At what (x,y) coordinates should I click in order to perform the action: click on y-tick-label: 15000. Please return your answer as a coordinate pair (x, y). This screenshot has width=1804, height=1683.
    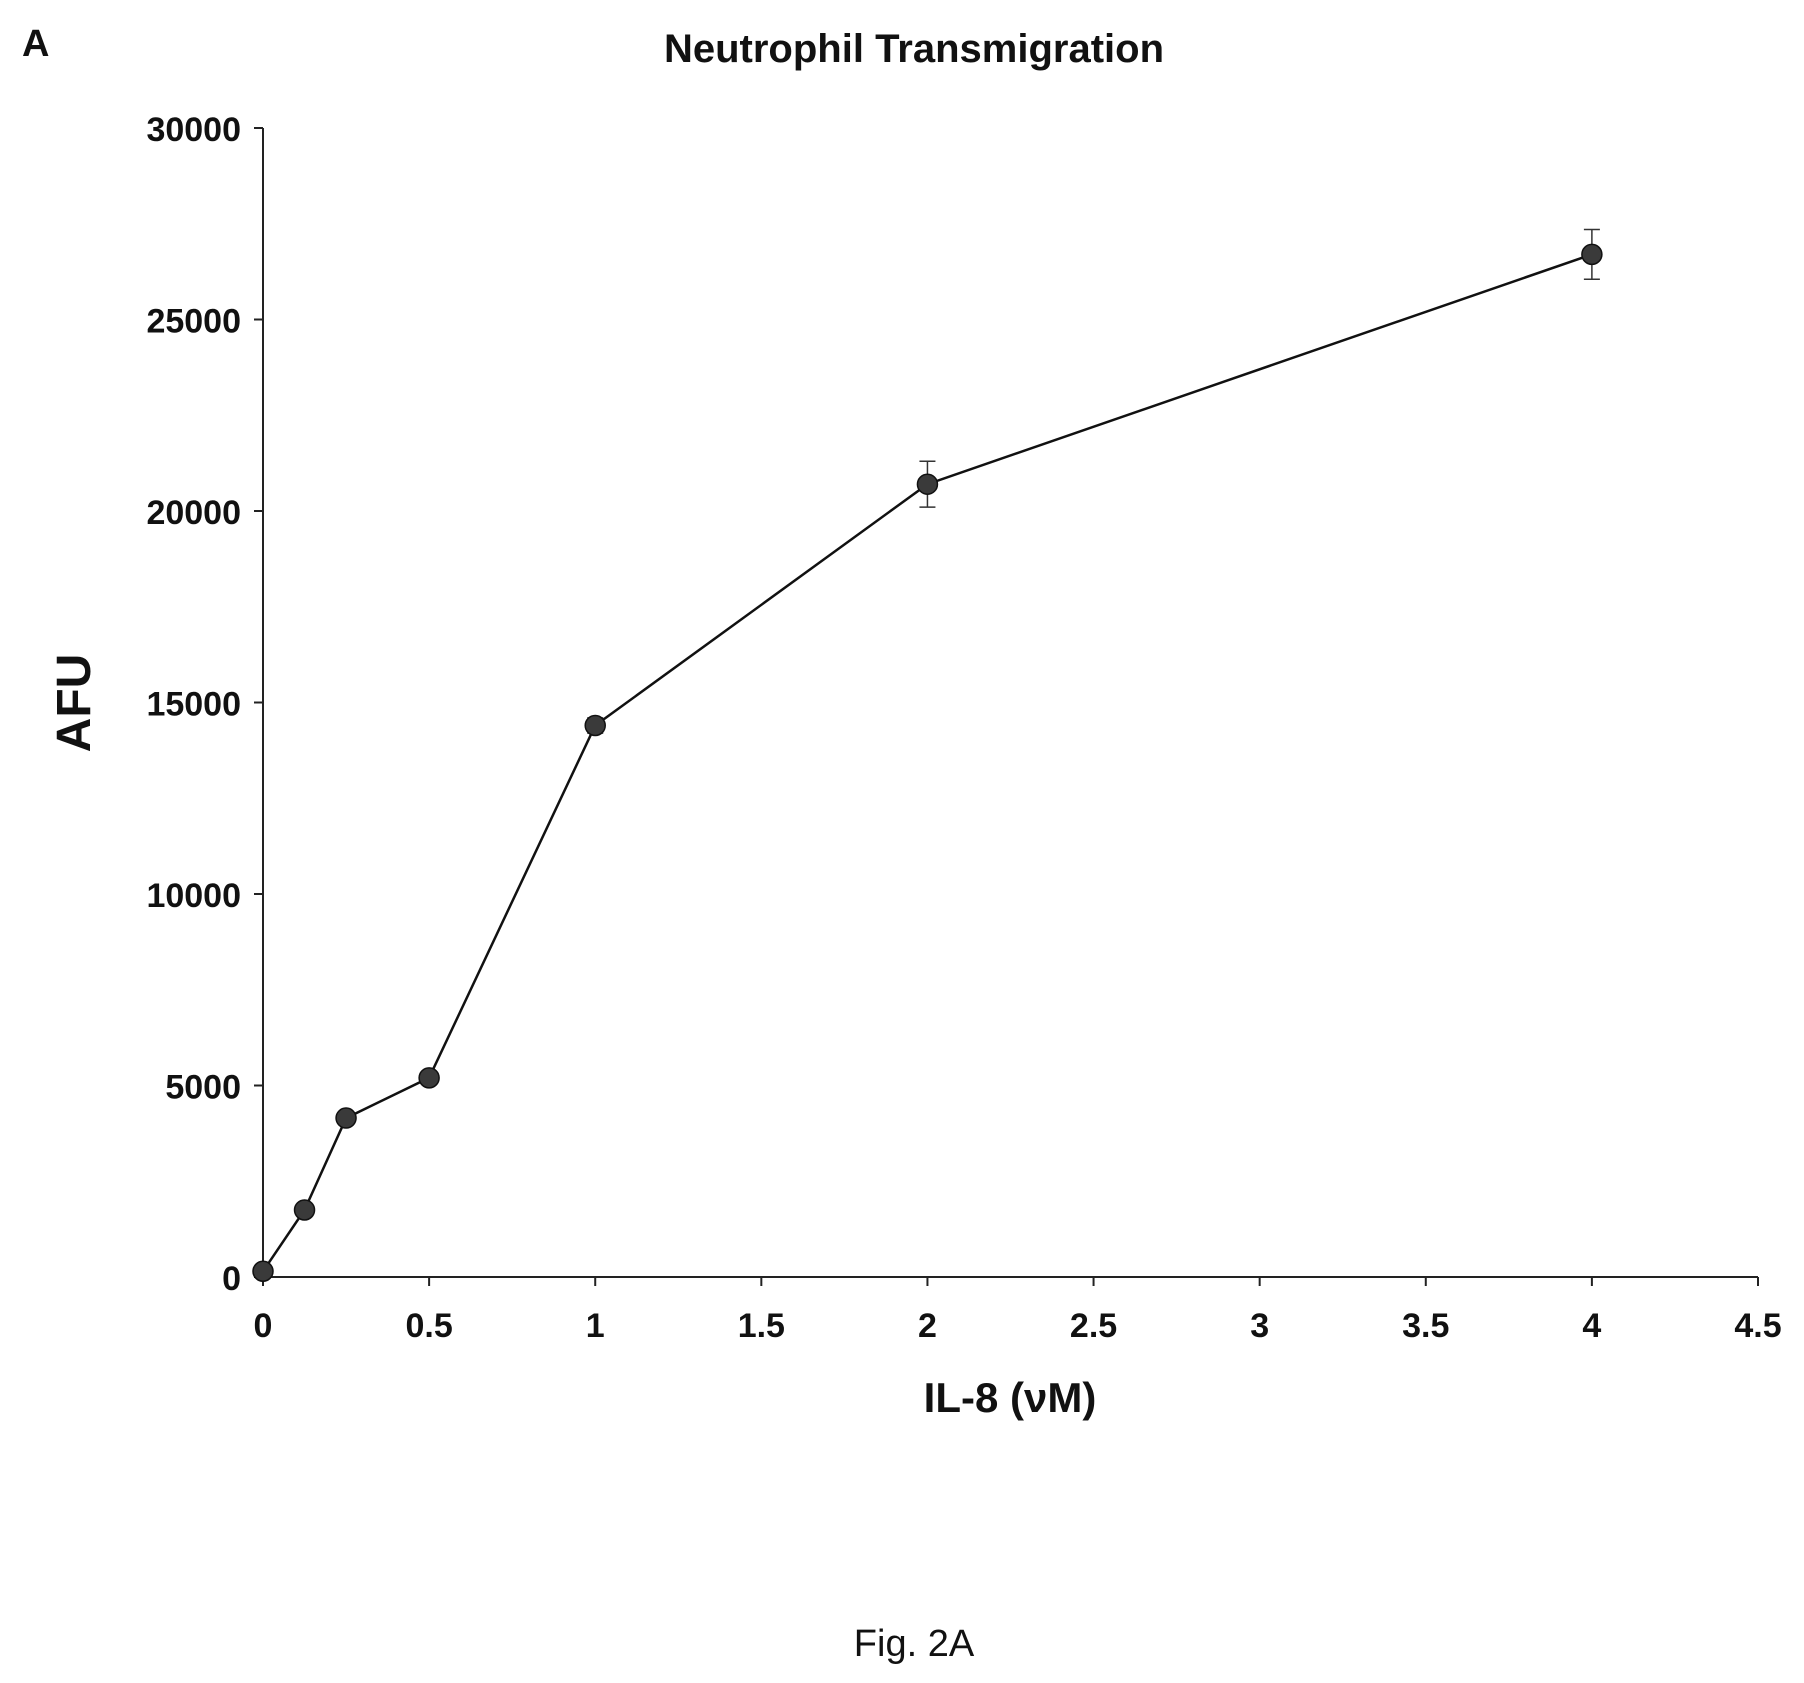
    Looking at the image, I should click on (193, 705).